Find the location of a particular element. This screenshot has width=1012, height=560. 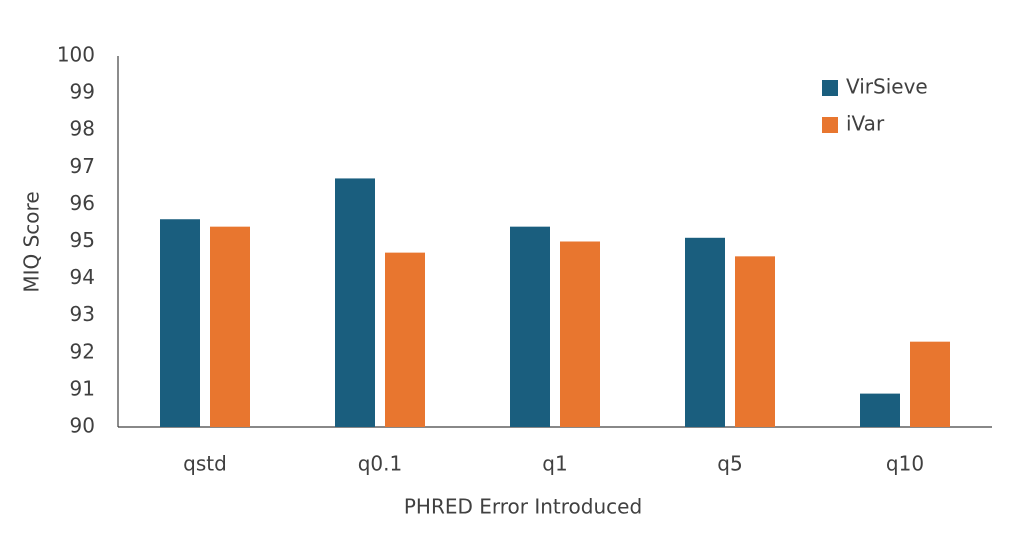

y-axis-label: MIQ Score is located at coordinates (32, 241).